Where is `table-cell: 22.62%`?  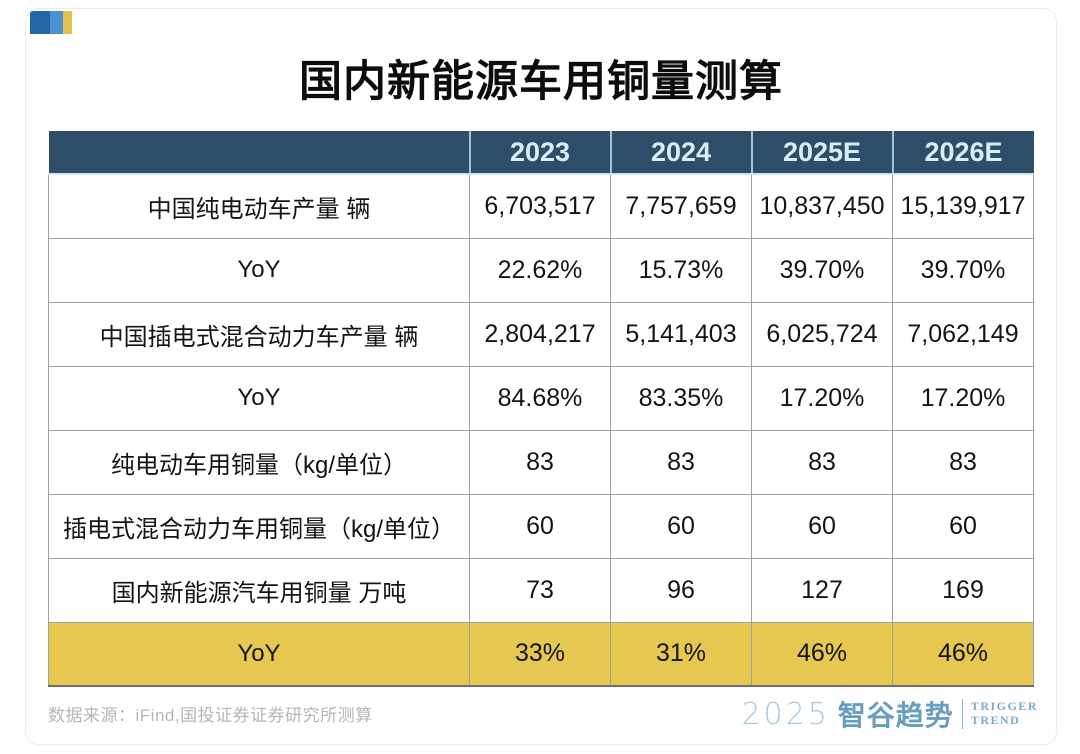
table-cell: 22.62% is located at coordinates (540, 270).